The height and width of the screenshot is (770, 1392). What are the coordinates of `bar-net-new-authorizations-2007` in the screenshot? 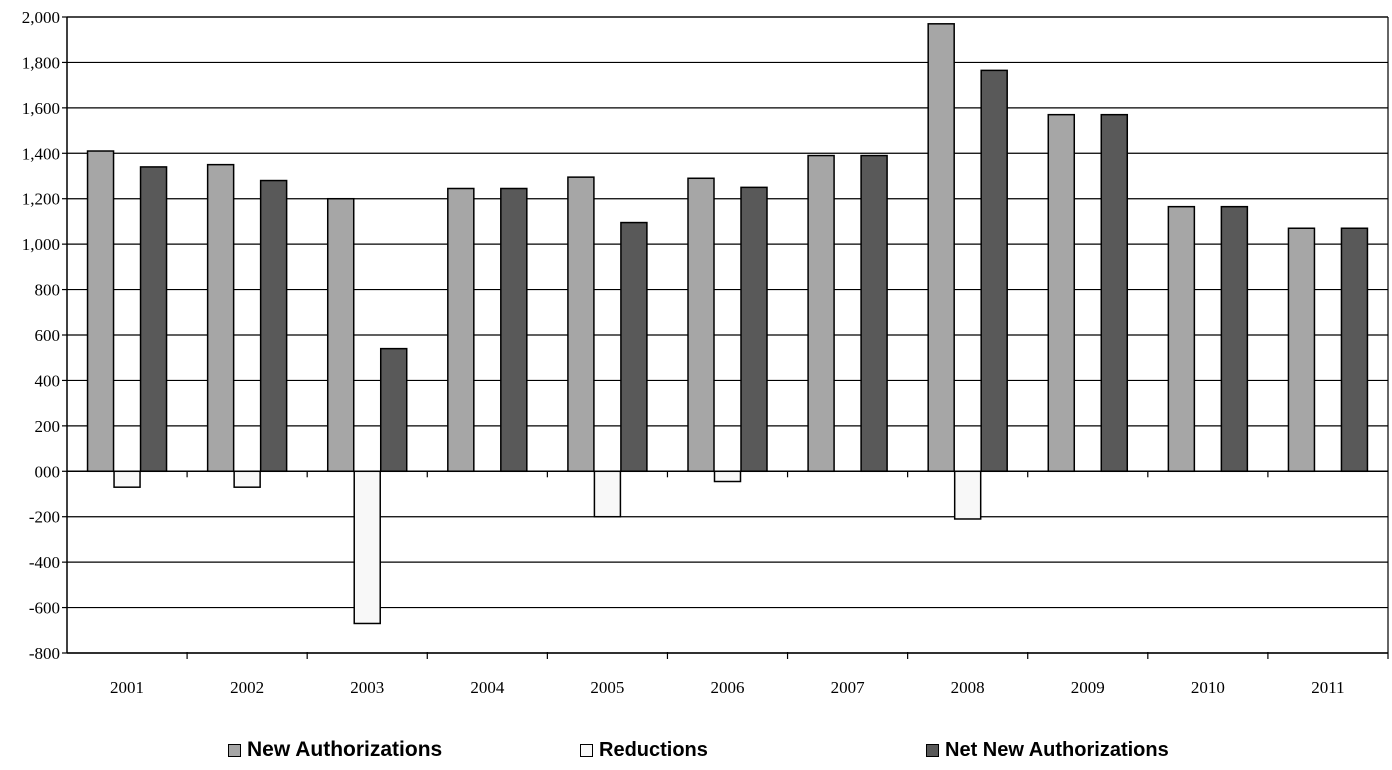 It's located at (874, 313).